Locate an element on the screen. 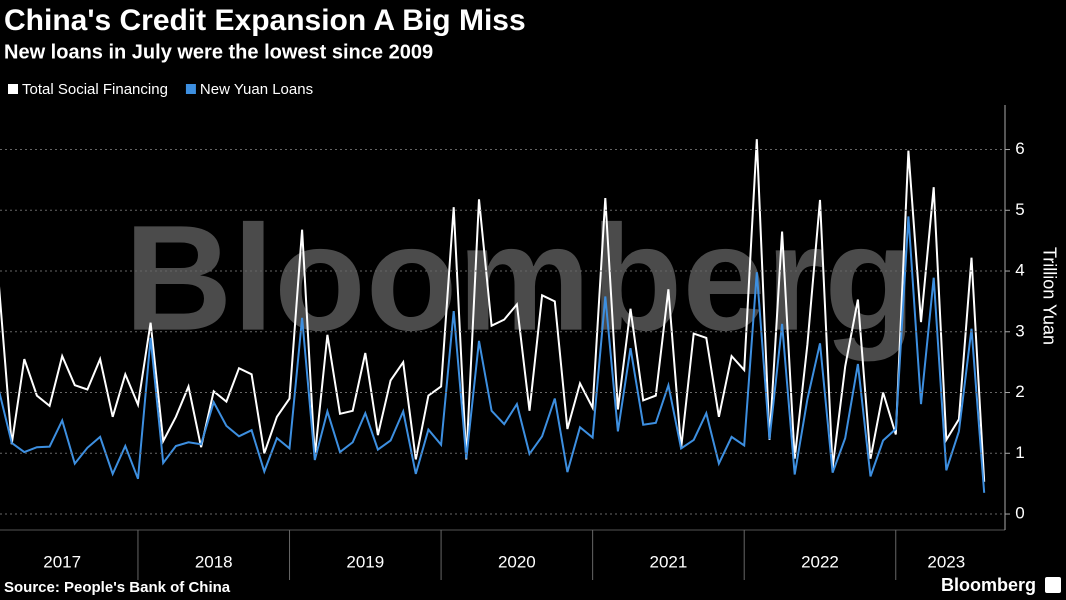 The height and width of the screenshot is (600, 1066). source: Source: People's Bank of China is located at coordinates (117, 587).